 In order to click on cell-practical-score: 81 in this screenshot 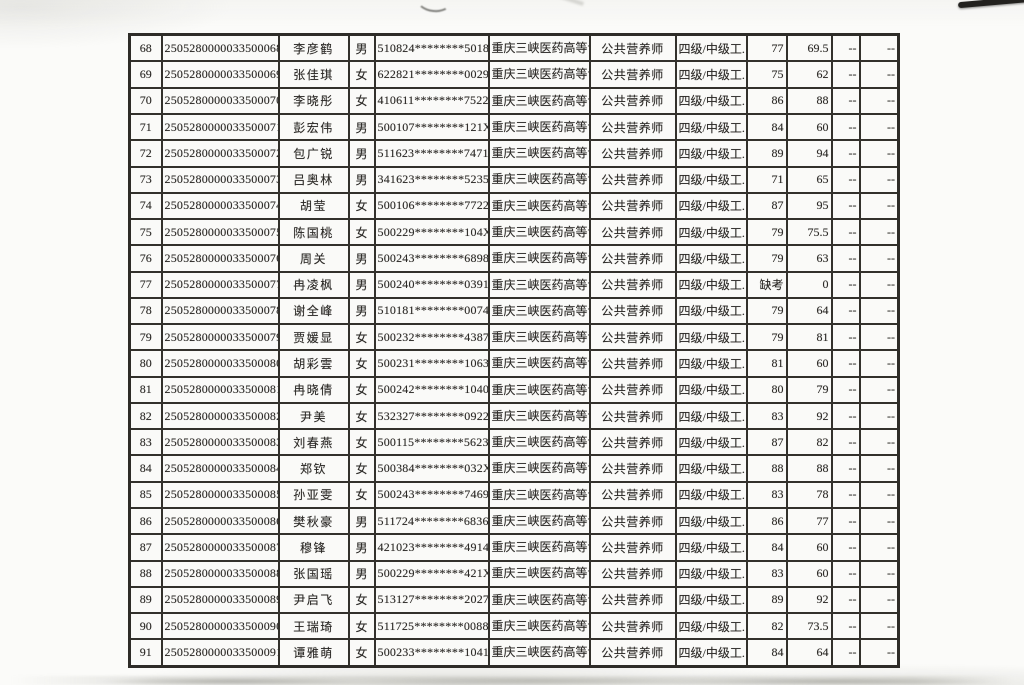, I will do `click(809, 337)`.